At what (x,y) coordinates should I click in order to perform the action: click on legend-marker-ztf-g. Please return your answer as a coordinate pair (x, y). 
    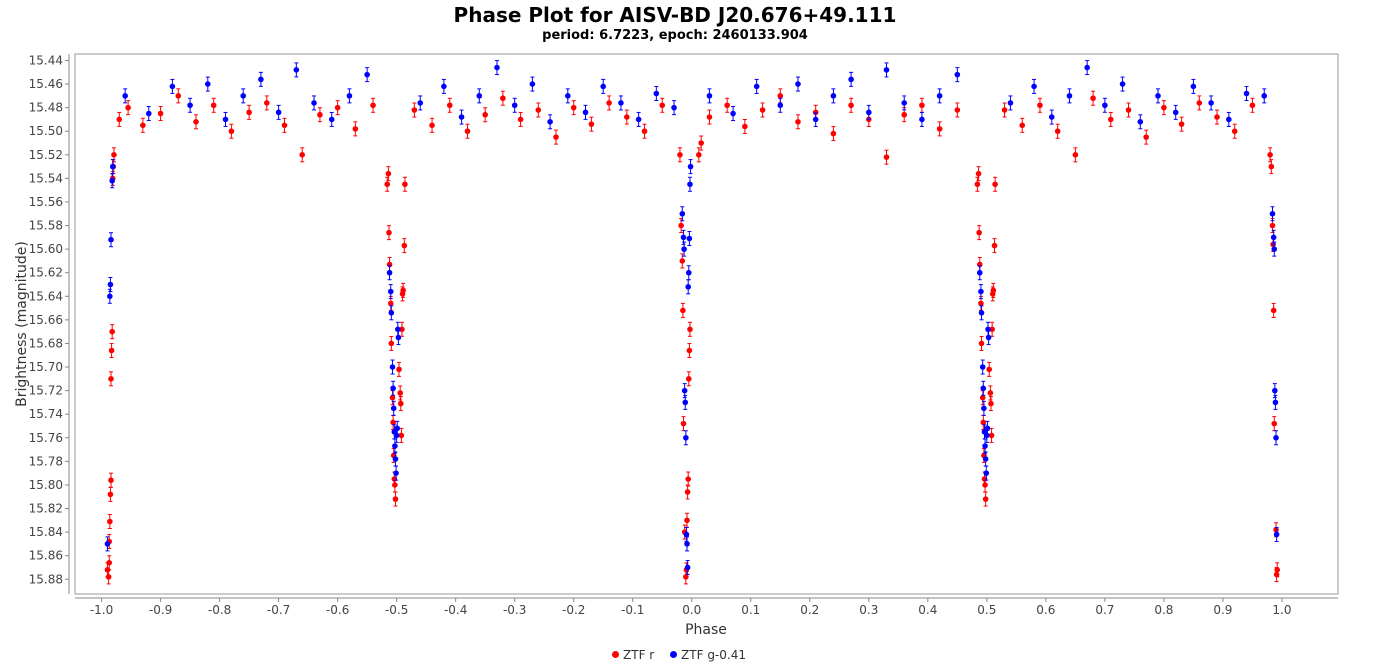
    Looking at the image, I should click on (674, 654).